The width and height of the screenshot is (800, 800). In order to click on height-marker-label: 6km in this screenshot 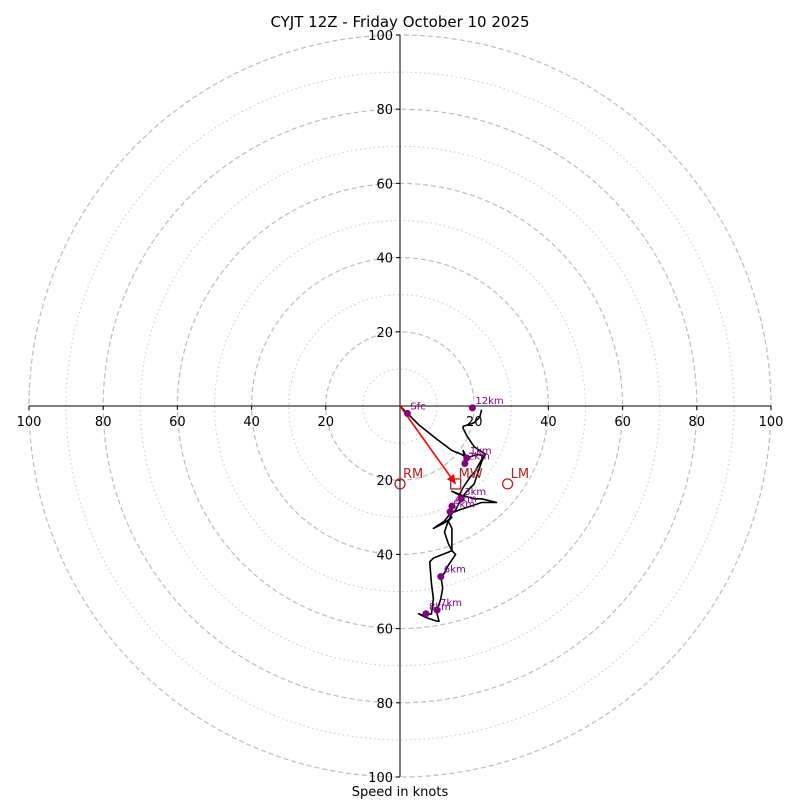, I will do `click(455, 570)`.